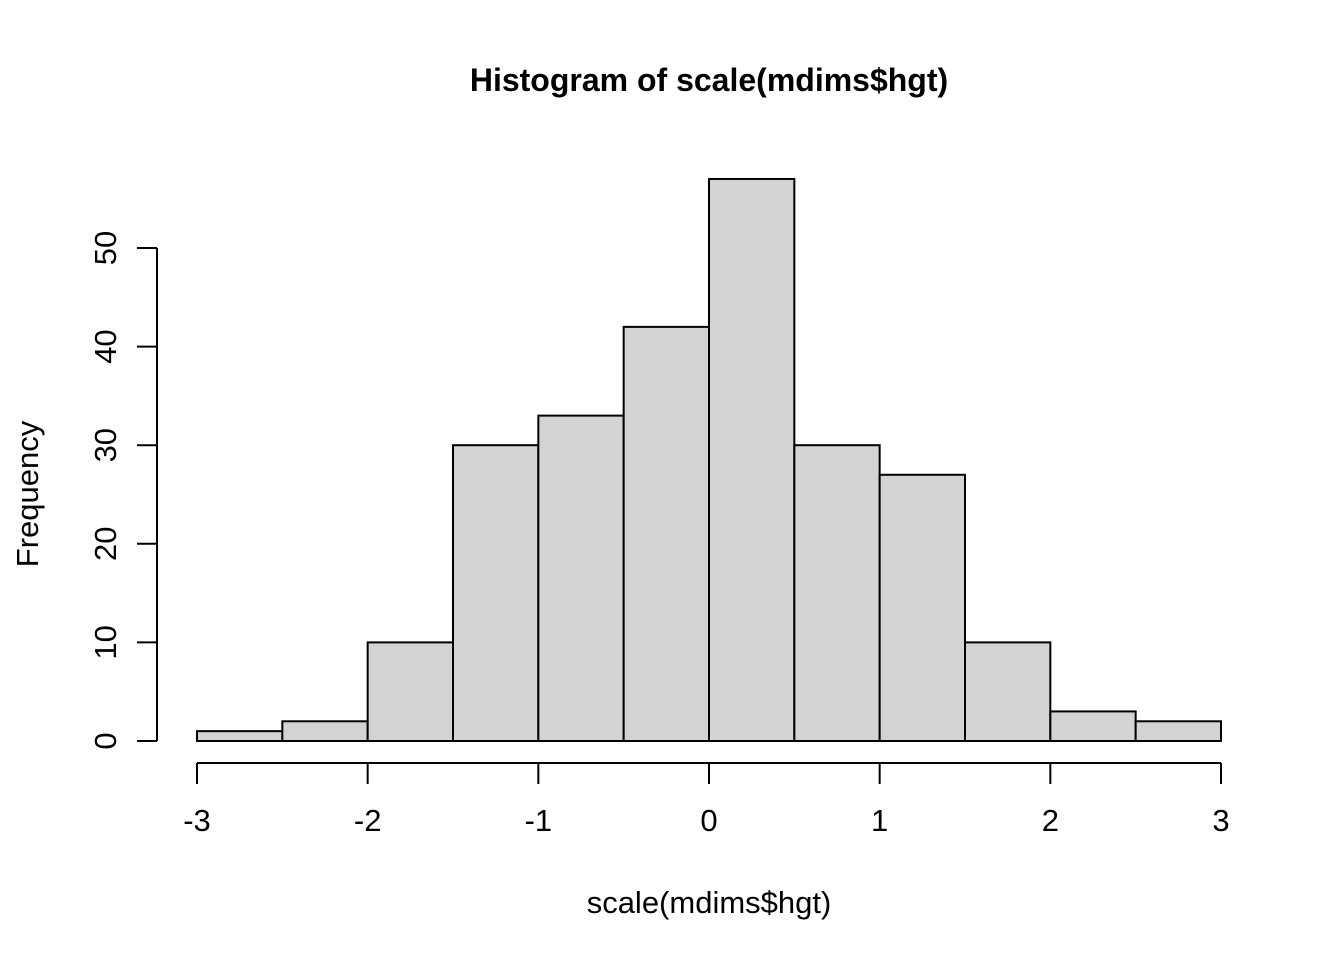 The width and height of the screenshot is (1344, 960). Describe the element at coordinates (105, 346) in the screenshot. I see `y-tick-label: 40` at that location.